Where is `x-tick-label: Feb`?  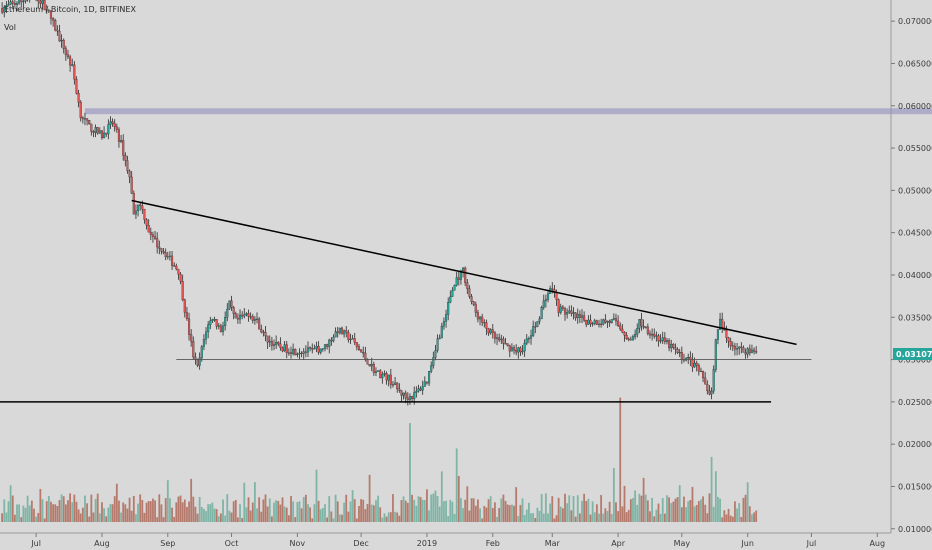 x-tick-label: Feb is located at coordinates (493, 543).